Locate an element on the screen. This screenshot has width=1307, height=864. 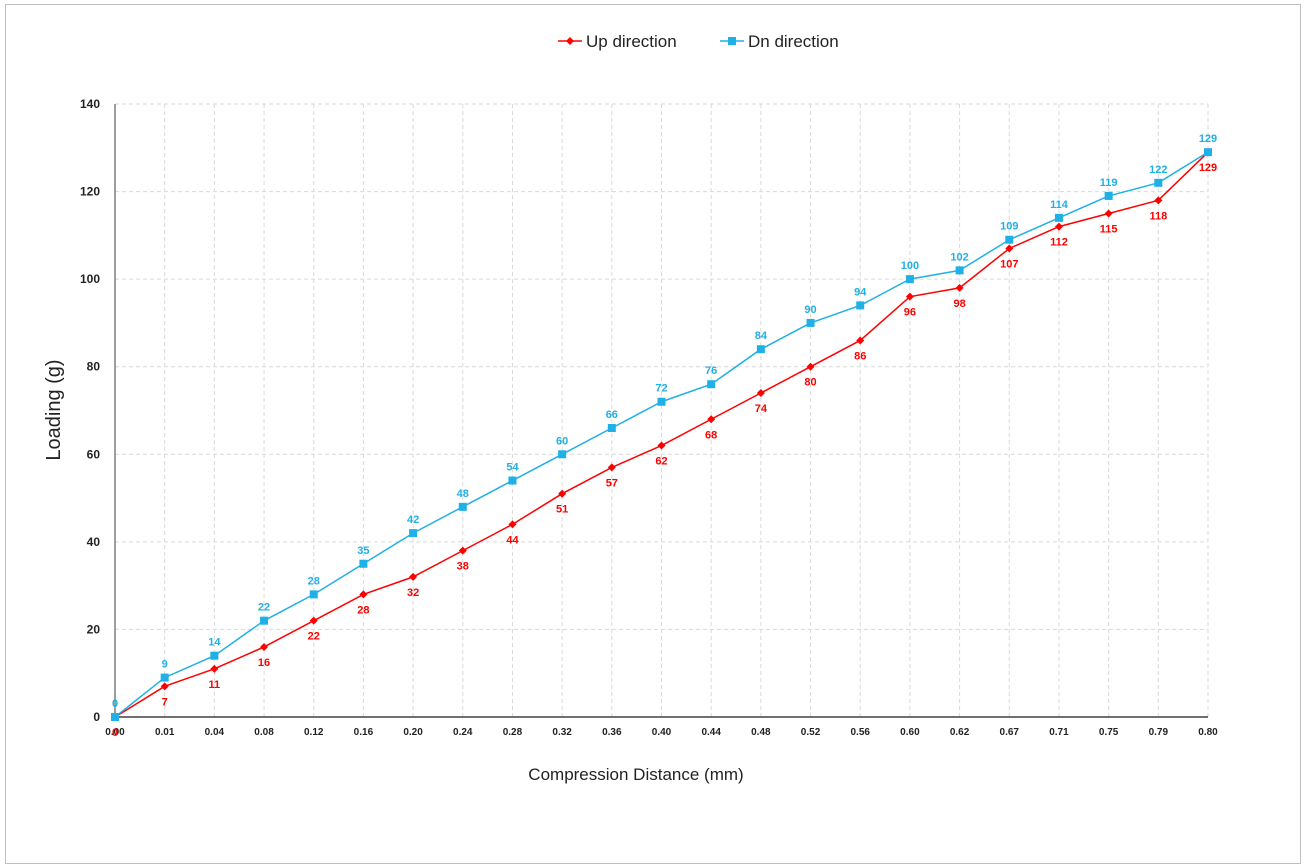
x-tick-label: 0.71 is located at coordinates (1059, 732).